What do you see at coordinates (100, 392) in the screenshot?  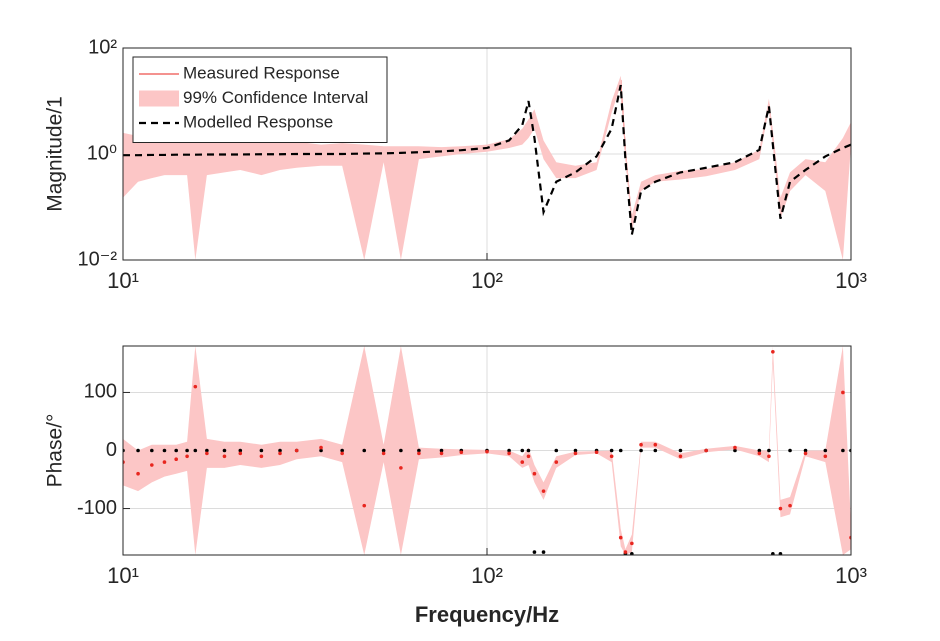 I see `y-tick-label: 100` at bounding box center [100, 392].